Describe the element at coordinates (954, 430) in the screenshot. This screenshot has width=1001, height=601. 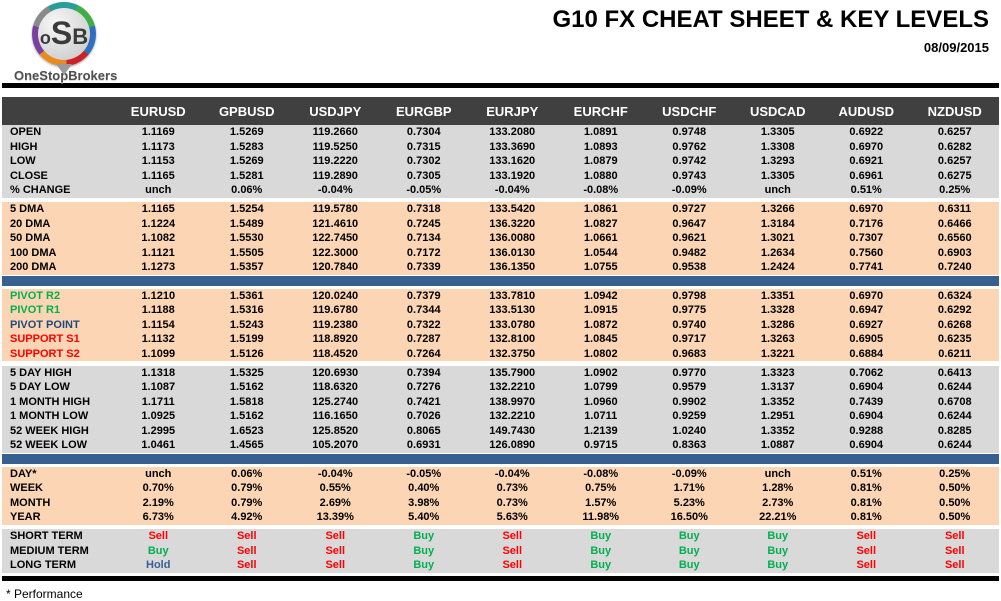
I see `table-cell: 0.8285` at that location.